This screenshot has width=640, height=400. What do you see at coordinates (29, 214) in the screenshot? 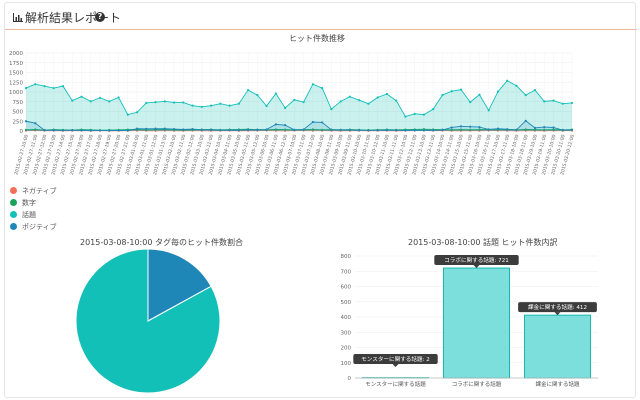
I see `legend-label: 話題` at bounding box center [29, 214].